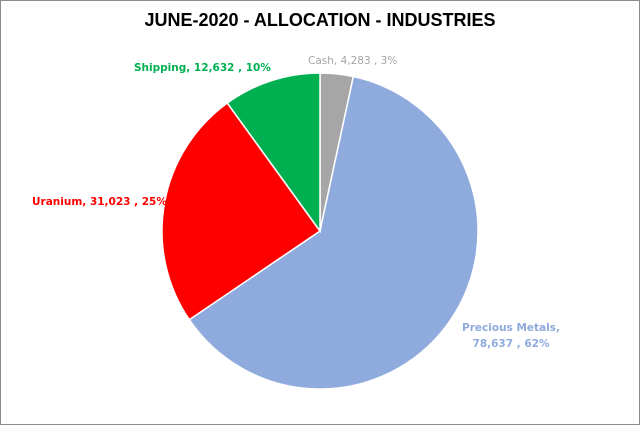 The height and width of the screenshot is (425, 640). I want to click on label-shipping: Shipping, 12,632 , 10%, so click(202, 68).